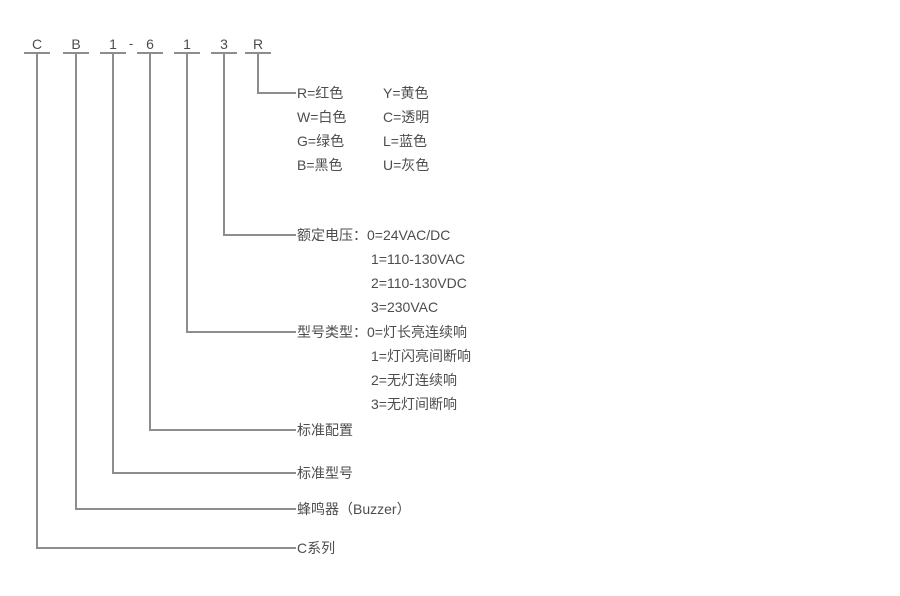 This screenshot has height=596, width=900. What do you see at coordinates (414, 404) in the screenshot?
I see `model-type-option-3: 3=无灯间断响` at bounding box center [414, 404].